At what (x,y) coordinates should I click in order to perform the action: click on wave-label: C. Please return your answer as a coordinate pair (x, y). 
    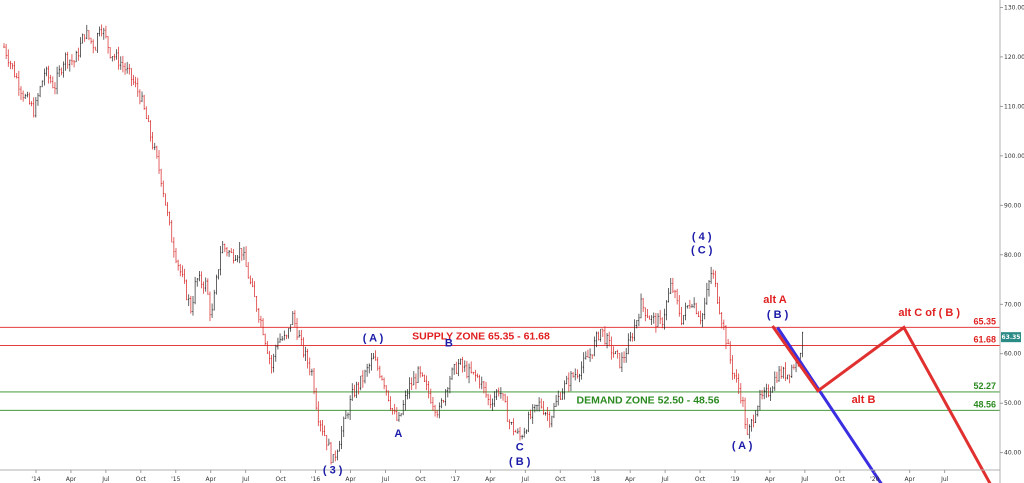
    Looking at the image, I should click on (520, 448).